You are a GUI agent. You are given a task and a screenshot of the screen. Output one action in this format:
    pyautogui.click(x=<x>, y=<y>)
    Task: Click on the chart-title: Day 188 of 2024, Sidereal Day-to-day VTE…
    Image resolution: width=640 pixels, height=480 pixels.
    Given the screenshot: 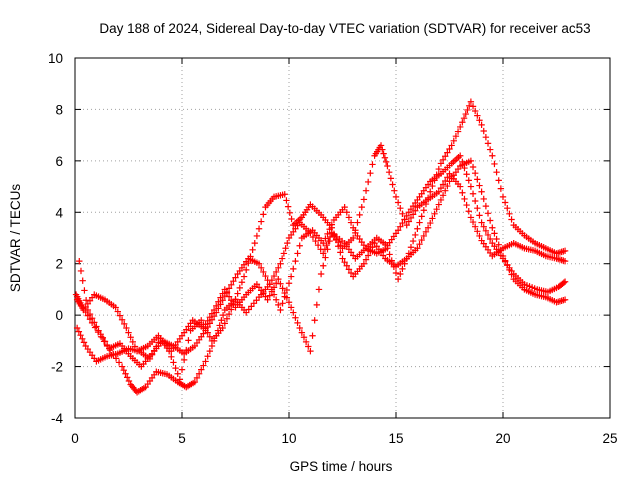 What is the action you would take?
    pyautogui.click(x=344, y=28)
    